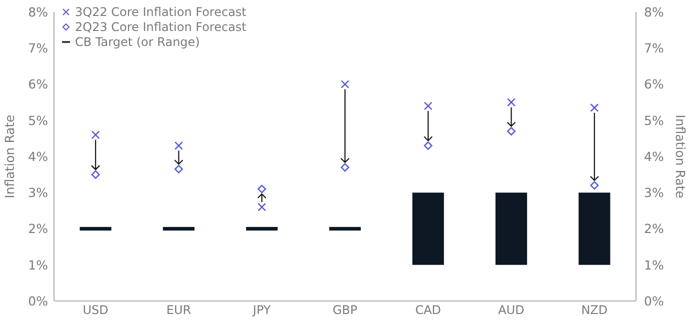 The image size is (690, 321). Describe the element at coordinates (38, 192) in the screenshot. I see `y-tick-label: 3%` at that location.